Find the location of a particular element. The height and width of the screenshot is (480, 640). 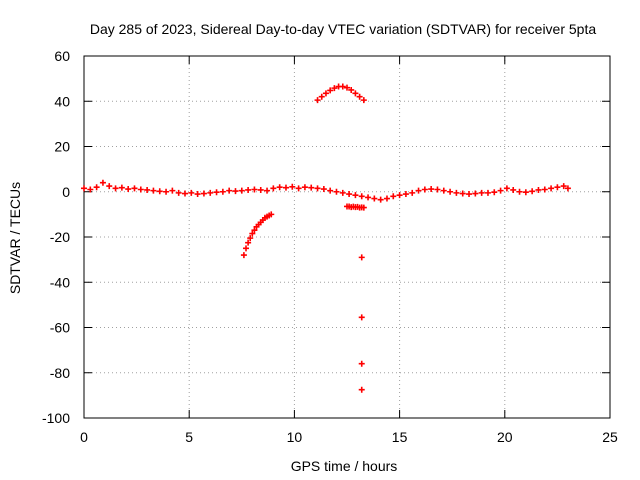

y-tick-label: 20 is located at coordinates (62, 147).